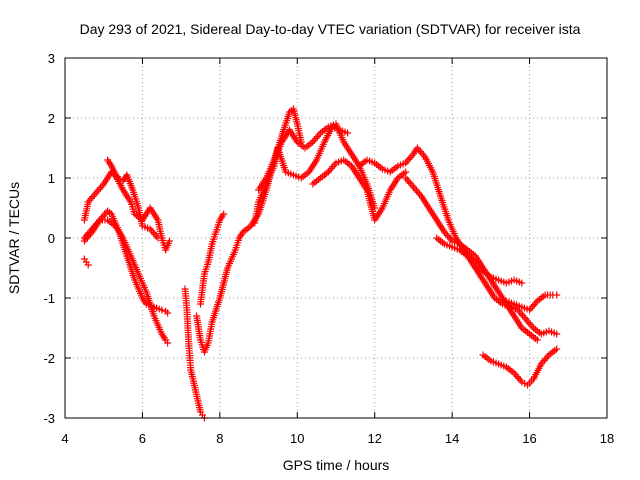 The width and height of the screenshot is (640, 480). I want to click on series-track-i, so click(359, 190).